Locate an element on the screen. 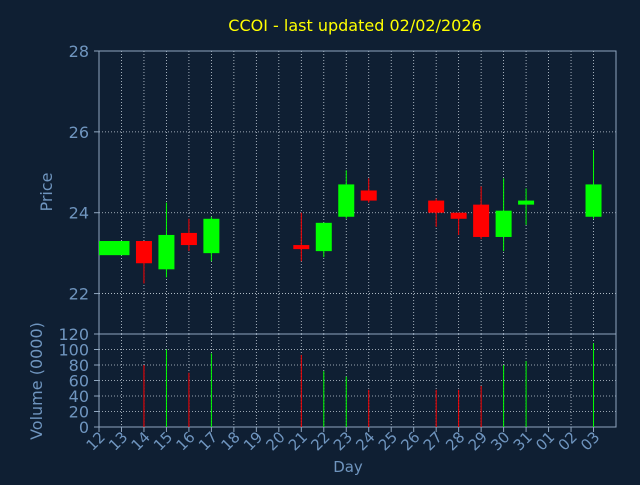  volume-tick-label: 60 is located at coordinates (79, 381).